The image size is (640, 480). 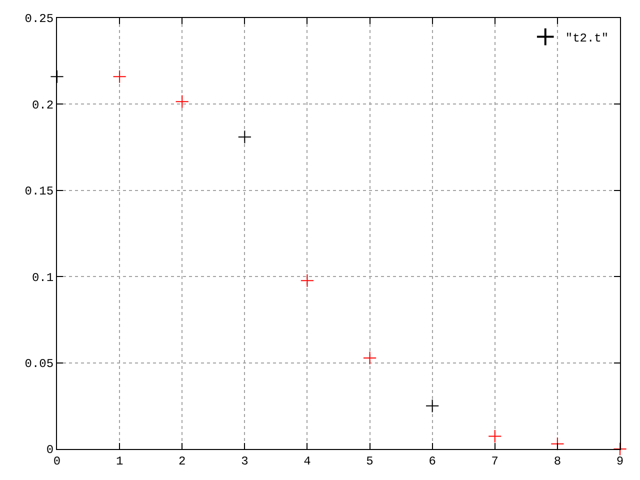 What do you see at coordinates (43, 277) in the screenshot?
I see `y-tick-label: 0.1` at bounding box center [43, 277].